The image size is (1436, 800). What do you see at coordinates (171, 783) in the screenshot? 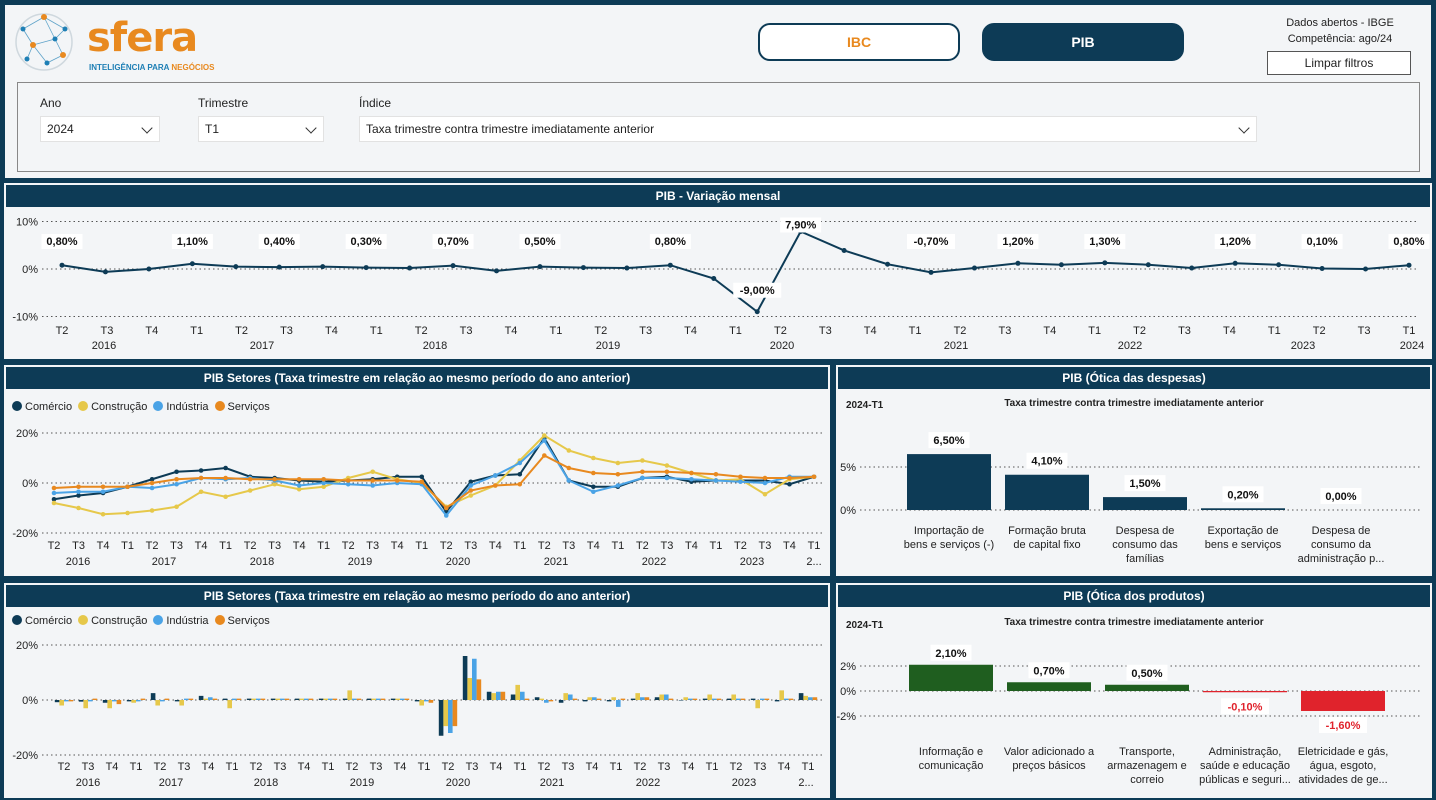
I see `year-label: 2017` at bounding box center [171, 783].